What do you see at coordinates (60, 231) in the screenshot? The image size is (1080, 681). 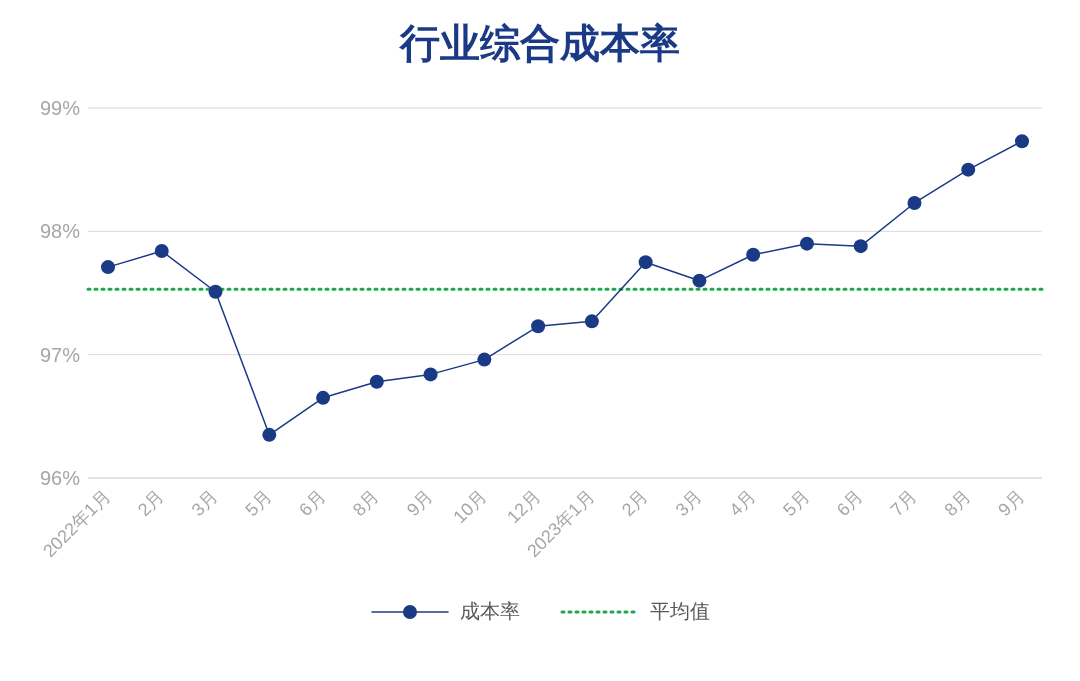 I see `y-tick-label: 98%` at bounding box center [60, 231].